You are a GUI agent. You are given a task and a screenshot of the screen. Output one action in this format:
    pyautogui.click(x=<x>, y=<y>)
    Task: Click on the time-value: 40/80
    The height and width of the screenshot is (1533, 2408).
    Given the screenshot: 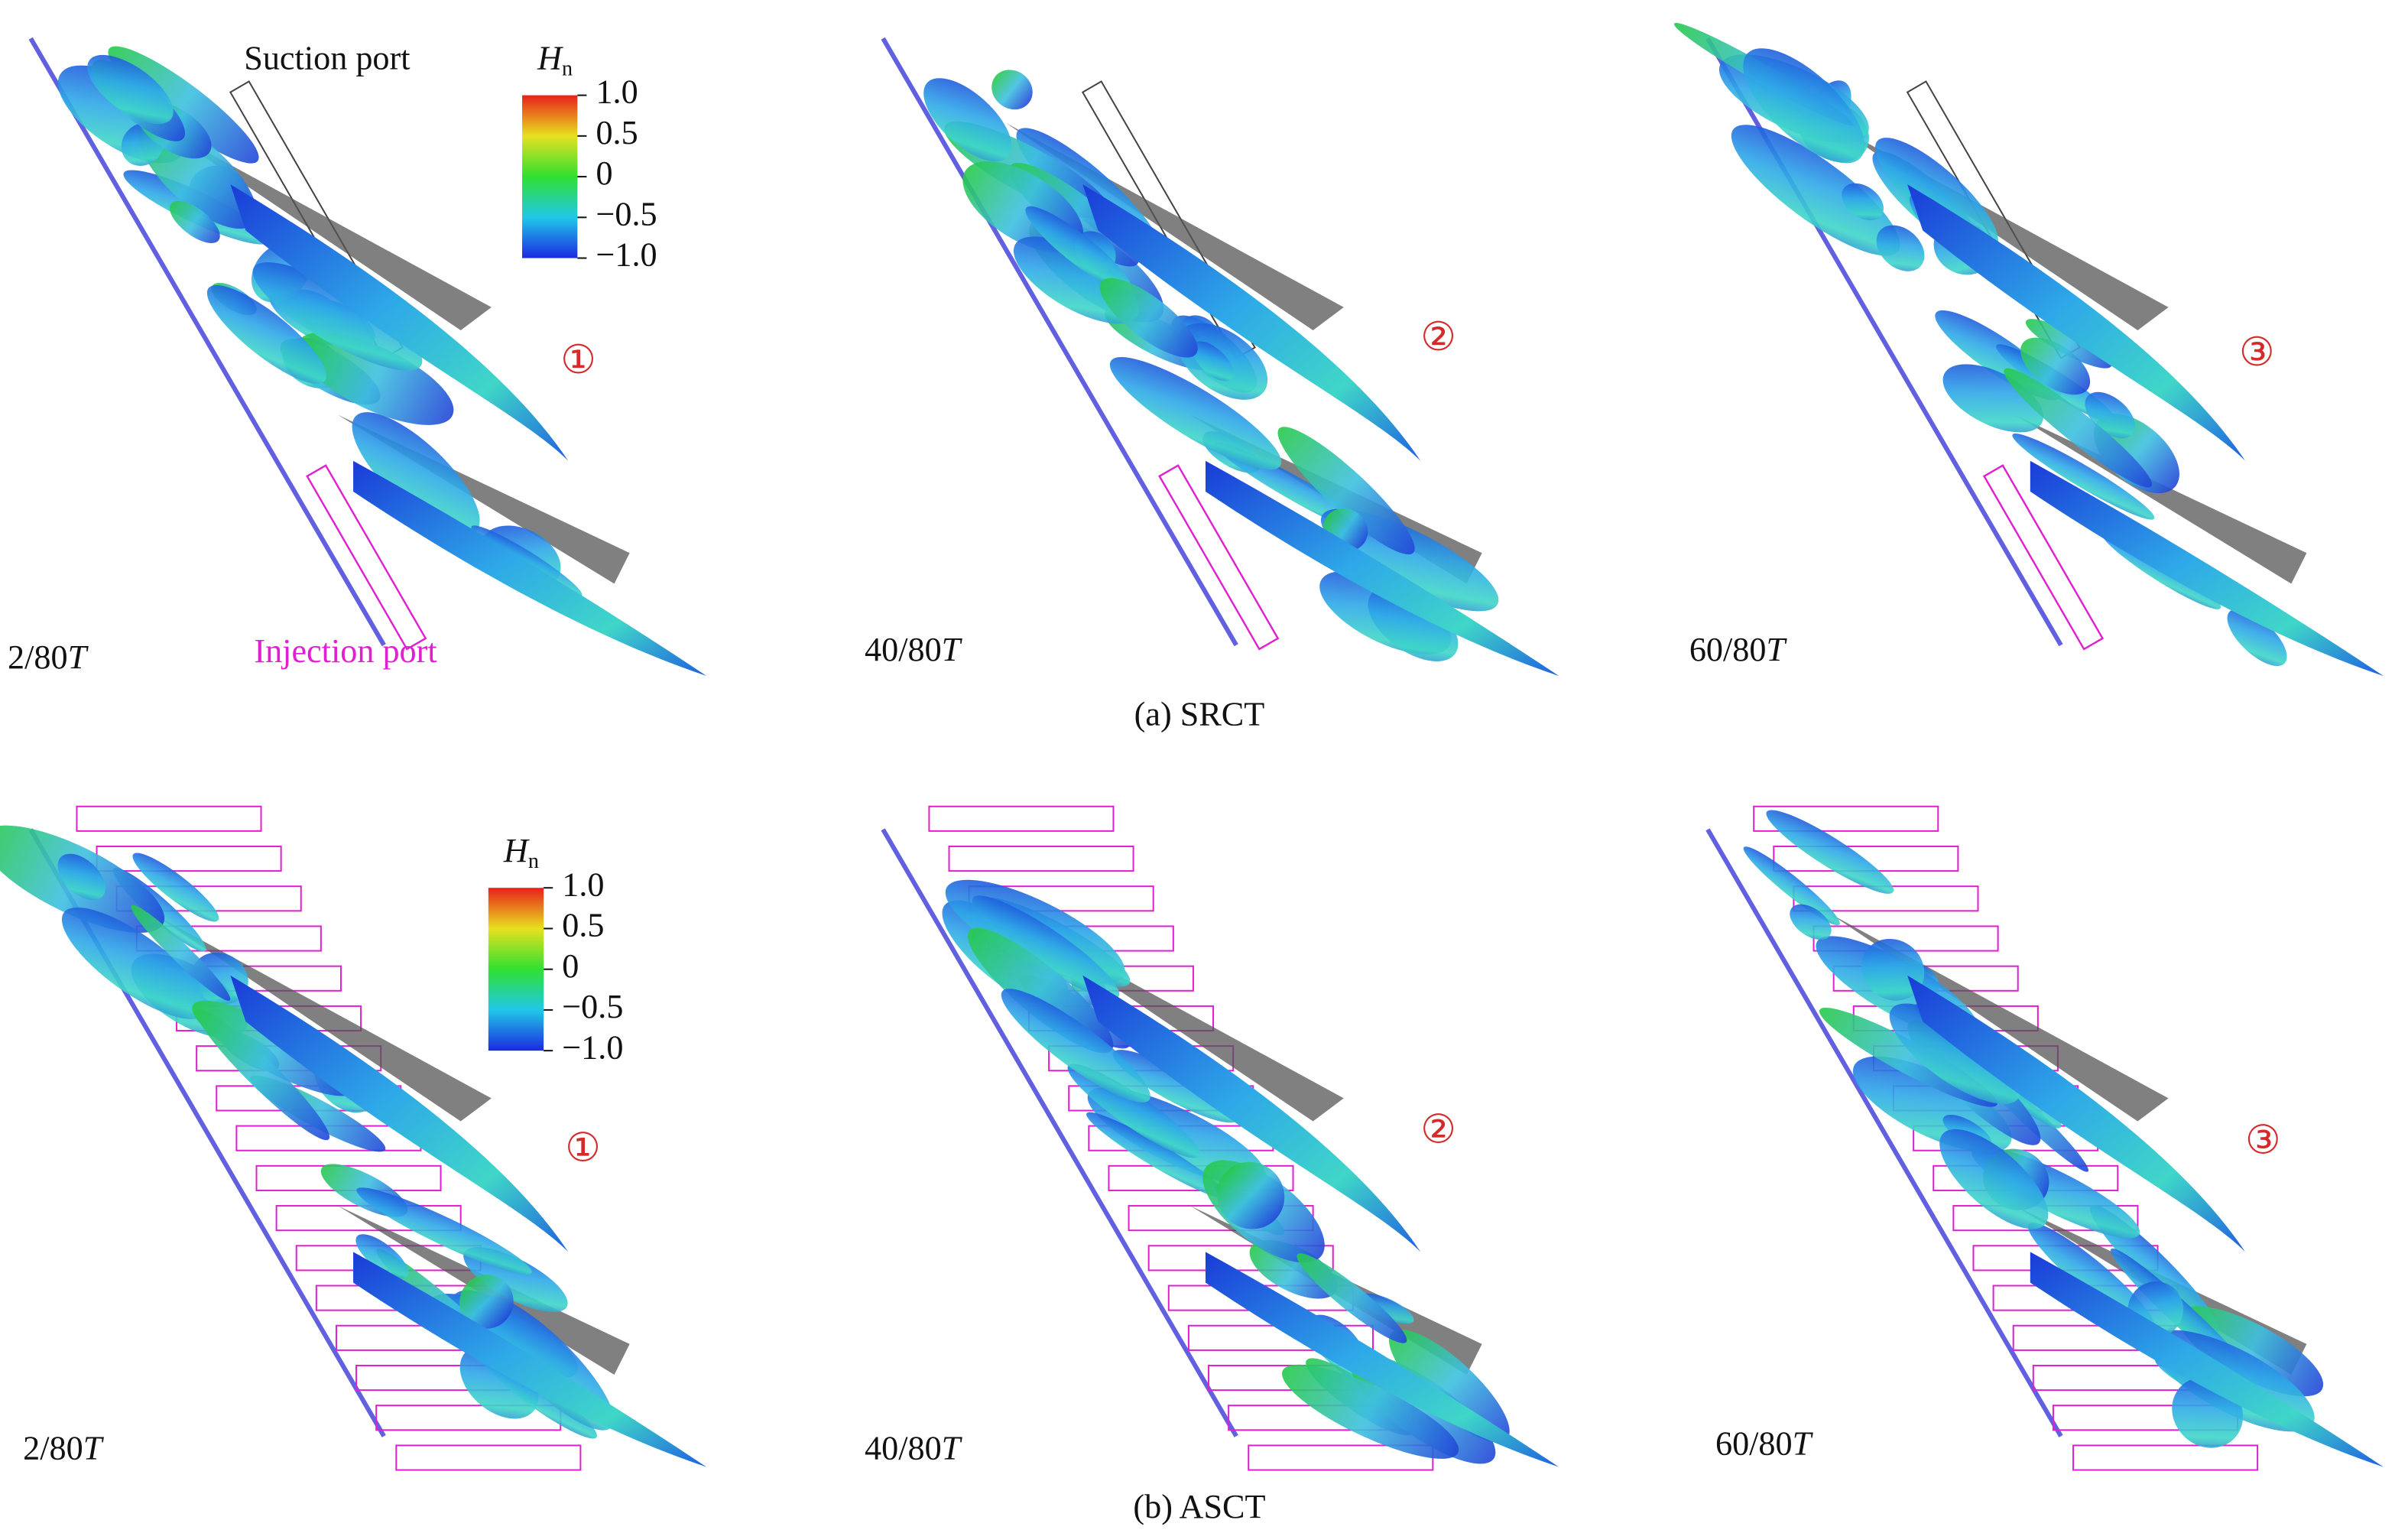 What is the action you would take?
    pyautogui.click(x=904, y=649)
    